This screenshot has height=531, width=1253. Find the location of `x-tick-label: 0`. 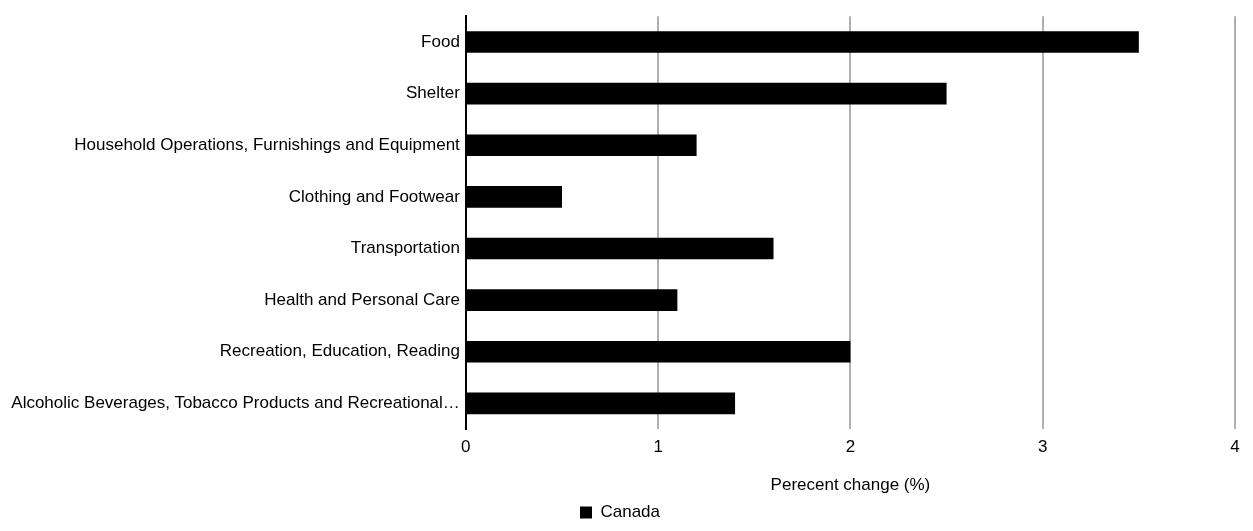

x-tick-label: 0 is located at coordinates (466, 447).